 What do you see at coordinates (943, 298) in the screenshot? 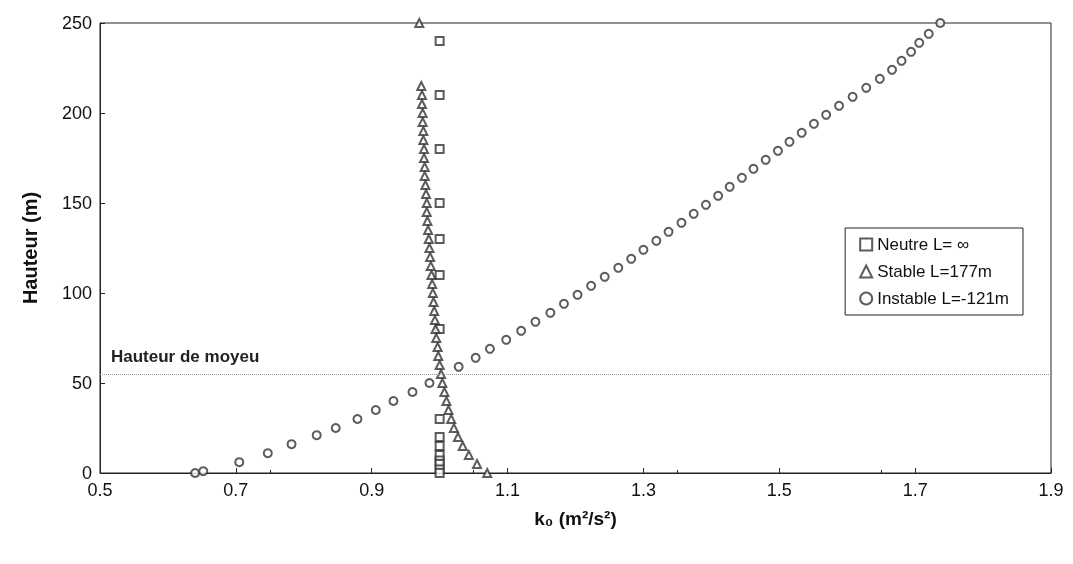
I see `legend-label: Instable L=-121m` at bounding box center [943, 298].